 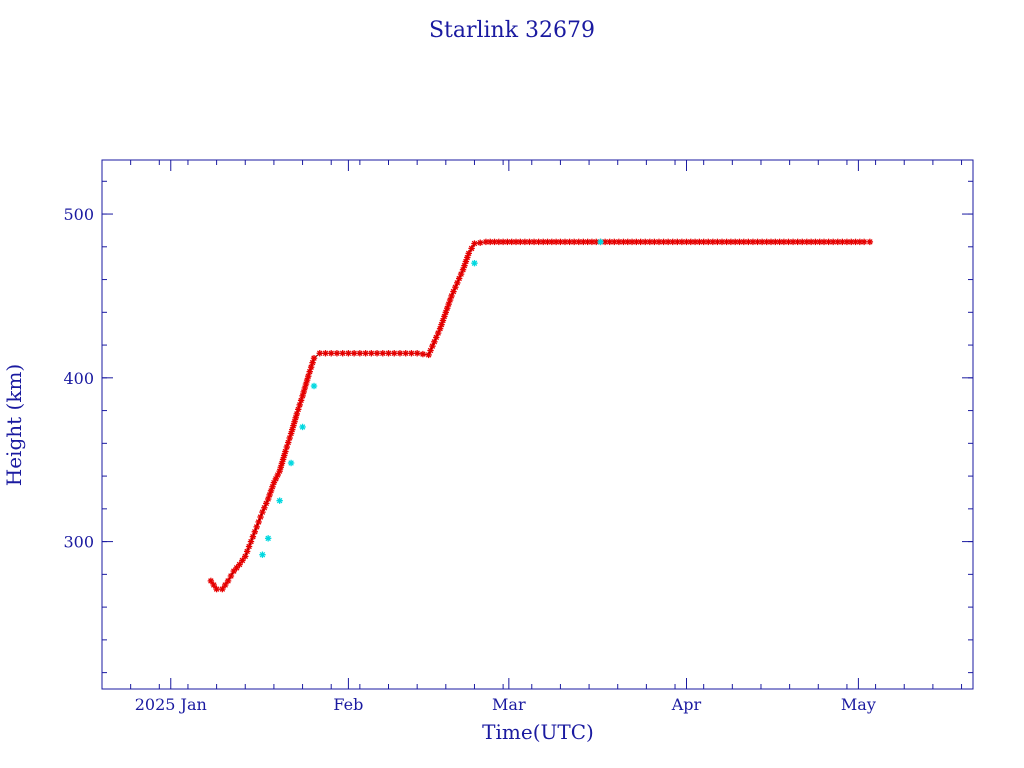 I want to click on x-tick-label: 2025 Jan, so click(x=171, y=704).